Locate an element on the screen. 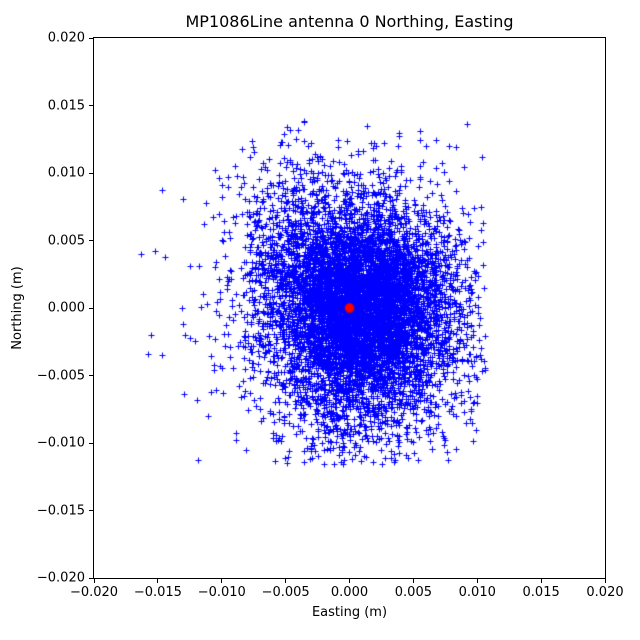 The image size is (640, 640). y-tick-label: −0.010 is located at coordinates (60, 443).